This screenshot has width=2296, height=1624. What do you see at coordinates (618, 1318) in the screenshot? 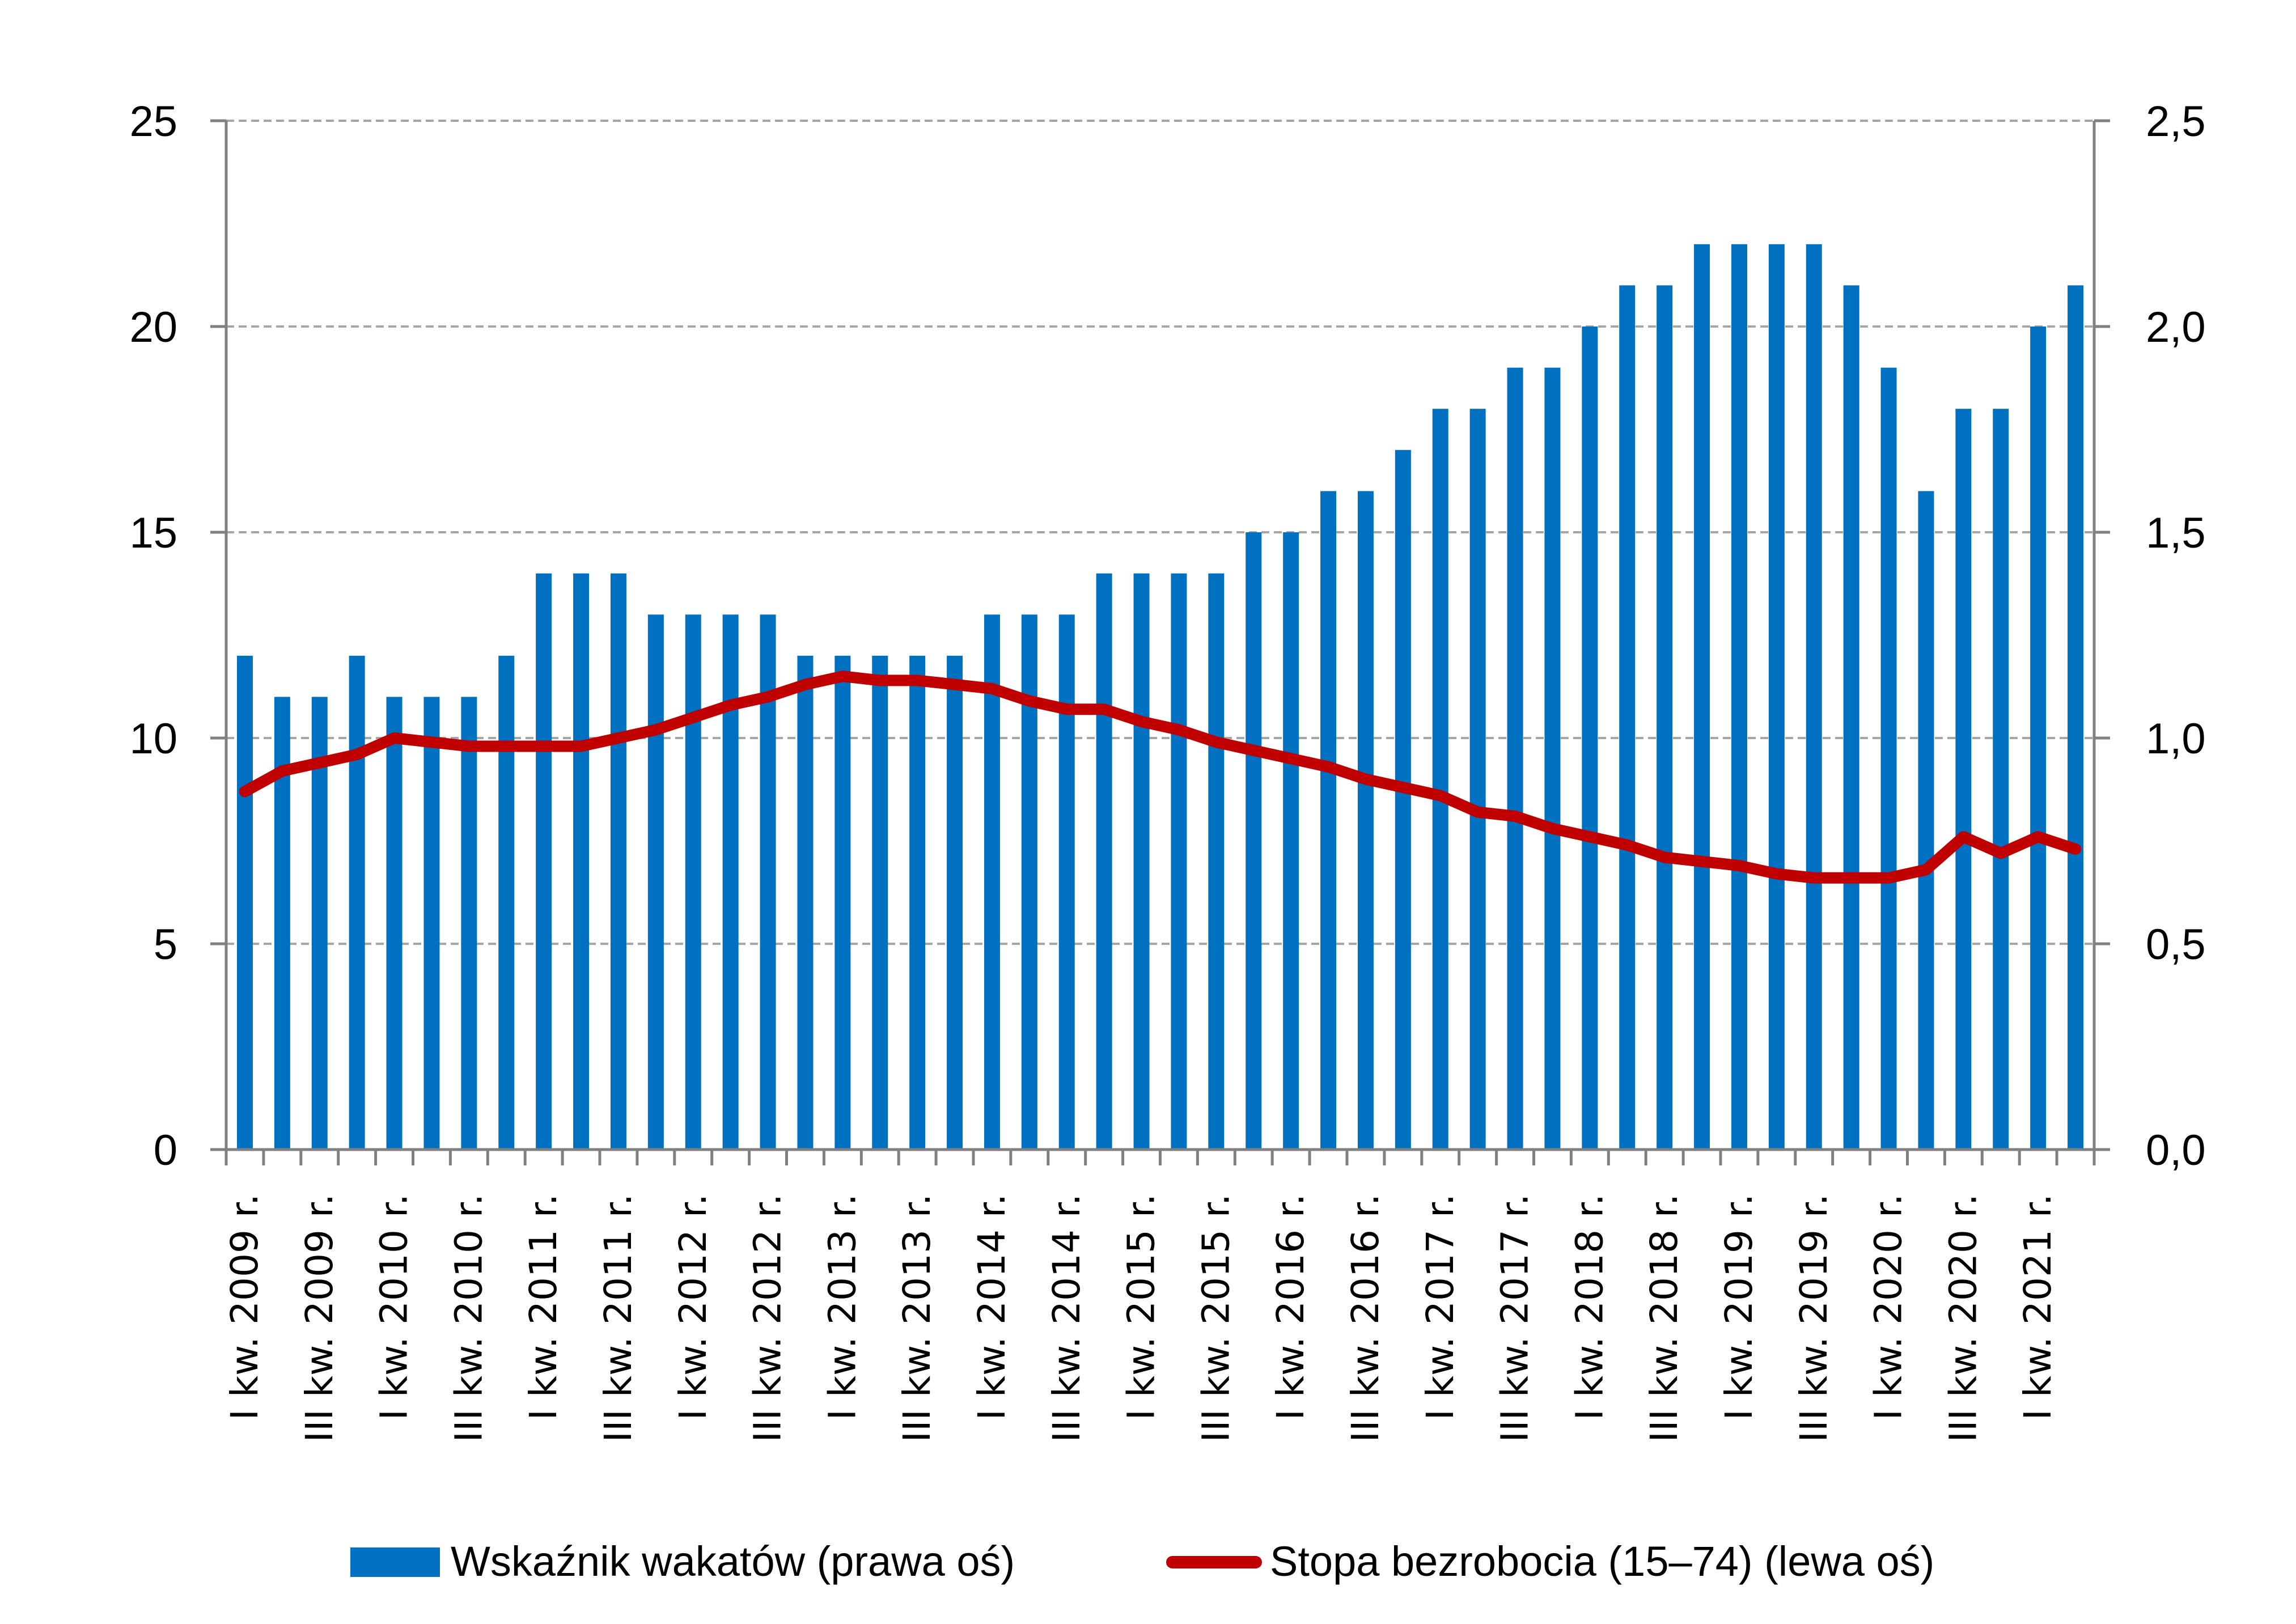
I see `x-axis-category-label: III kw. 2011 r.` at bounding box center [618, 1318].